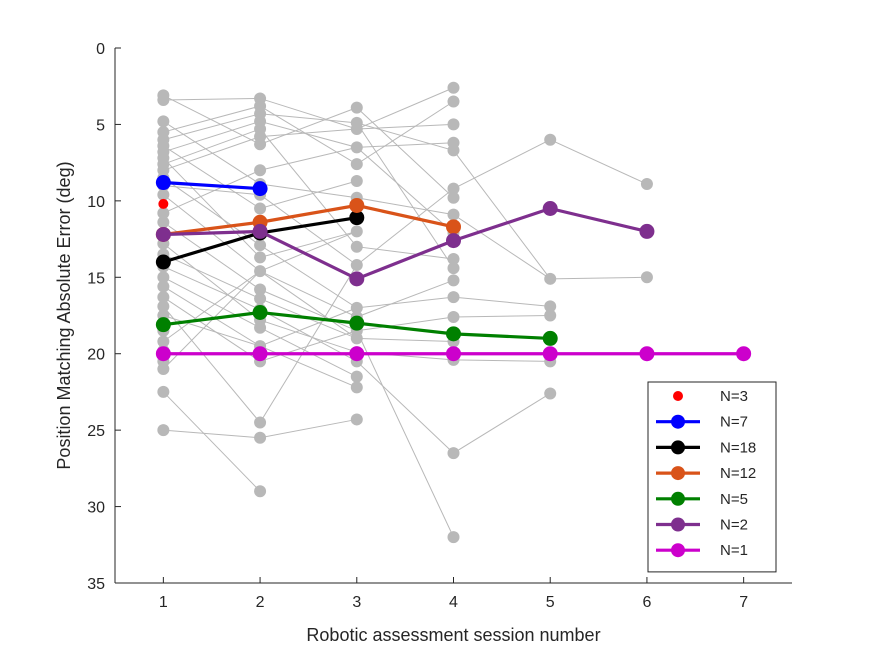 Image resolution: width=875 pixels, height=661 pixels. What do you see at coordinates (64, 315) in the screenshot?
I see `y-axis-label: Position Matching Absolute Error (deg)` at bounding box center [64, 315].